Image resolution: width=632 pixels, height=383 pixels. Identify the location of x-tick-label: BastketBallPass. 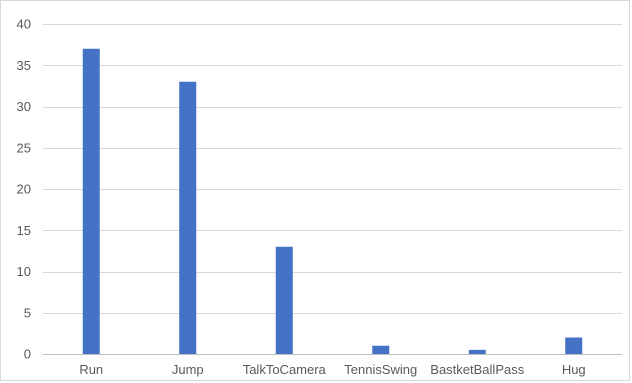
(477, 369).